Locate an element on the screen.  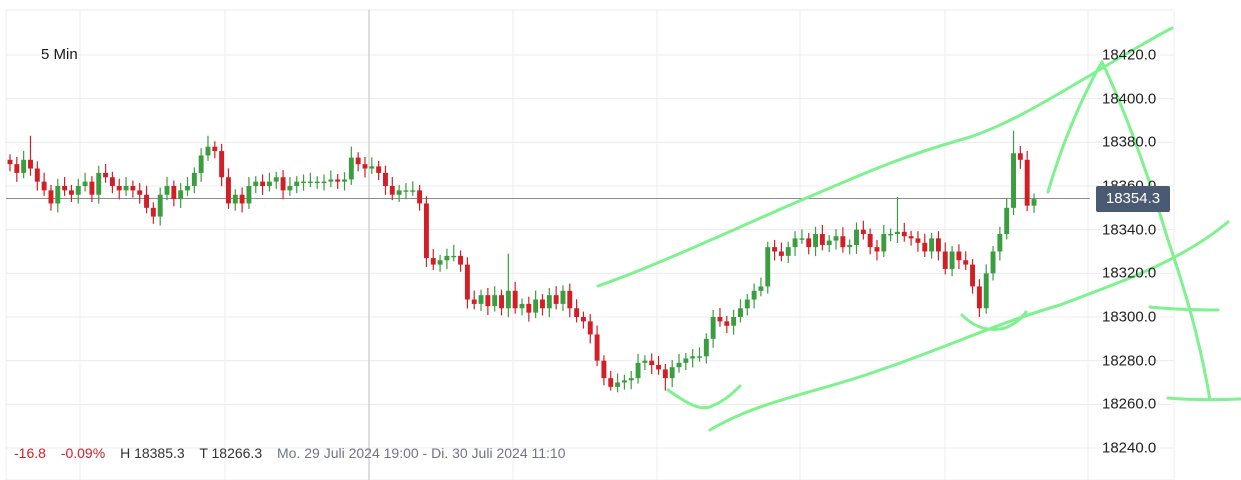
y-tick-label: 18300.0 is located at coordinates (1129, 317).